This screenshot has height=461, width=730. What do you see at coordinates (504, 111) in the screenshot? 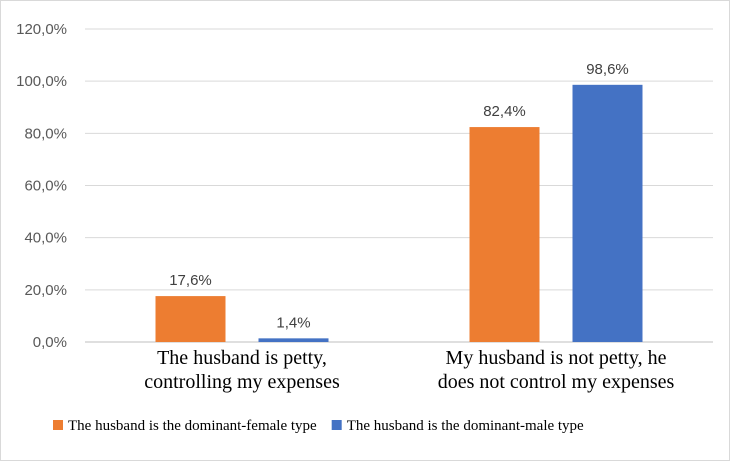
I see `data-label: 82,4%` at bounding box center [504, 111].